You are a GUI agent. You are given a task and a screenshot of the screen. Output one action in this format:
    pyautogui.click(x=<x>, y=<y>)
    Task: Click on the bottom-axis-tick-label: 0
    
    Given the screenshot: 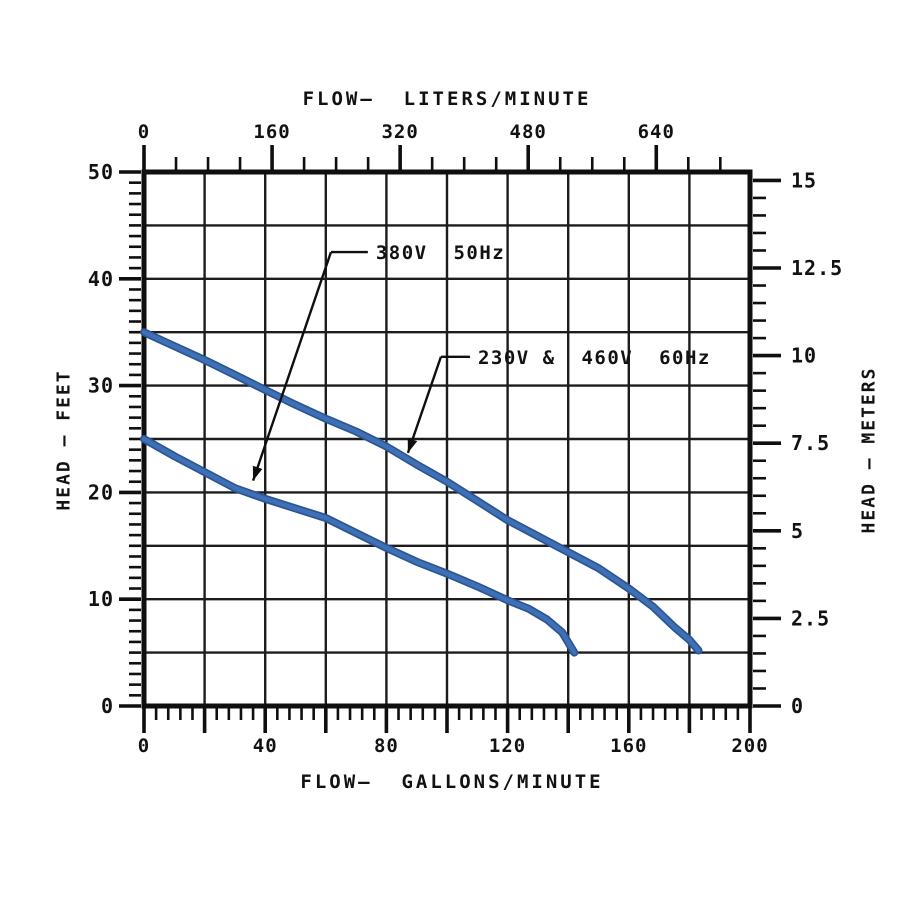 What is the action you would take?
    pyautogui.click(x=144, y=746)
    